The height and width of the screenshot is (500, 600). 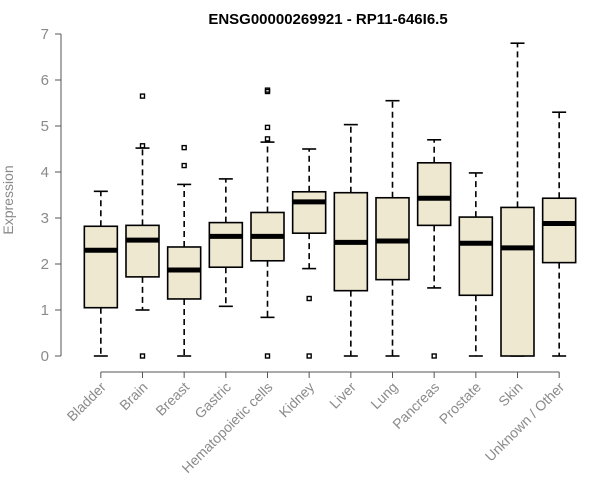 What do you see at coordinates (133, 396) in the screenshot?
I see `x-tick-label: Brain` at bounding box center [133, 396].